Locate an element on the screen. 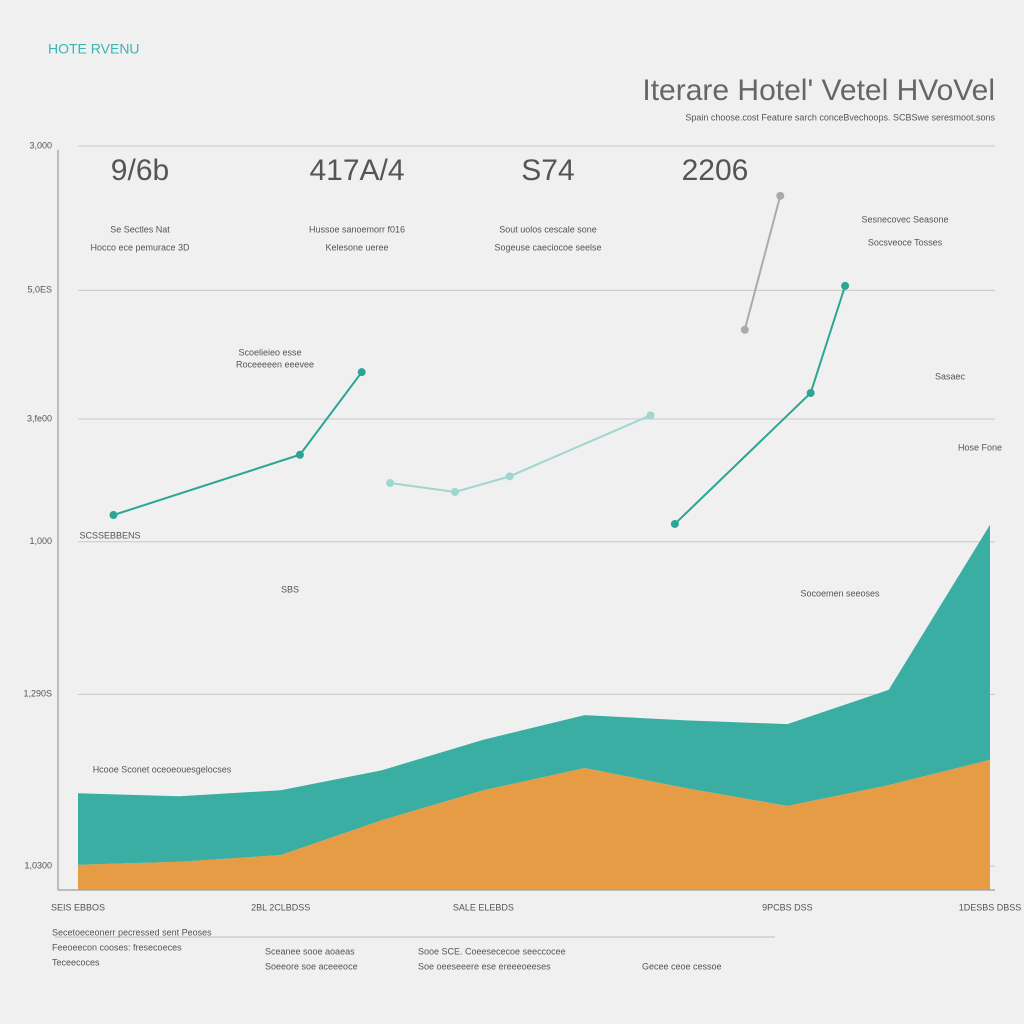 Image resolution: width=1024 pixels, height=1024 pixels. annotation: Hcooe Sconet oceoeouesgelocses is located at coordinates (162, 769).